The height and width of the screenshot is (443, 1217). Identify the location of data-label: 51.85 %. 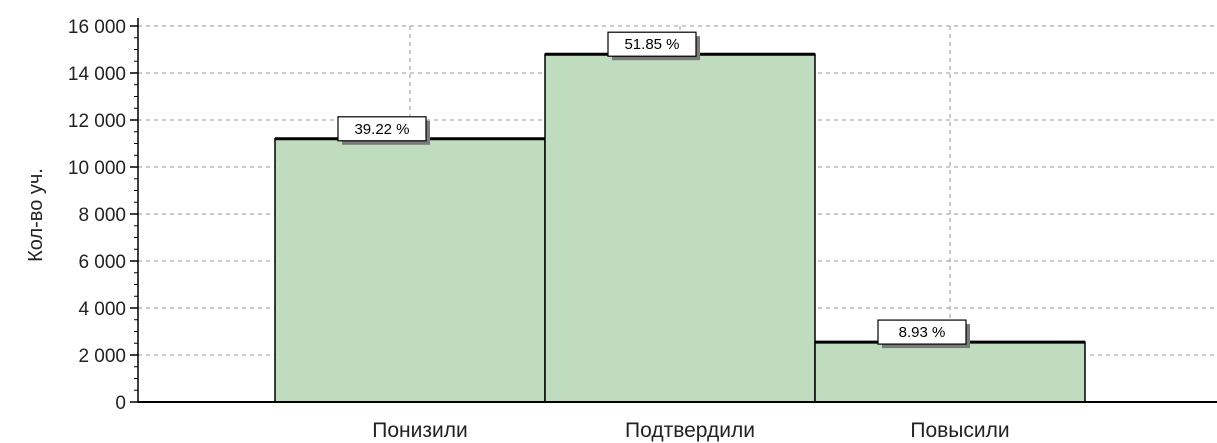
(651, 44).